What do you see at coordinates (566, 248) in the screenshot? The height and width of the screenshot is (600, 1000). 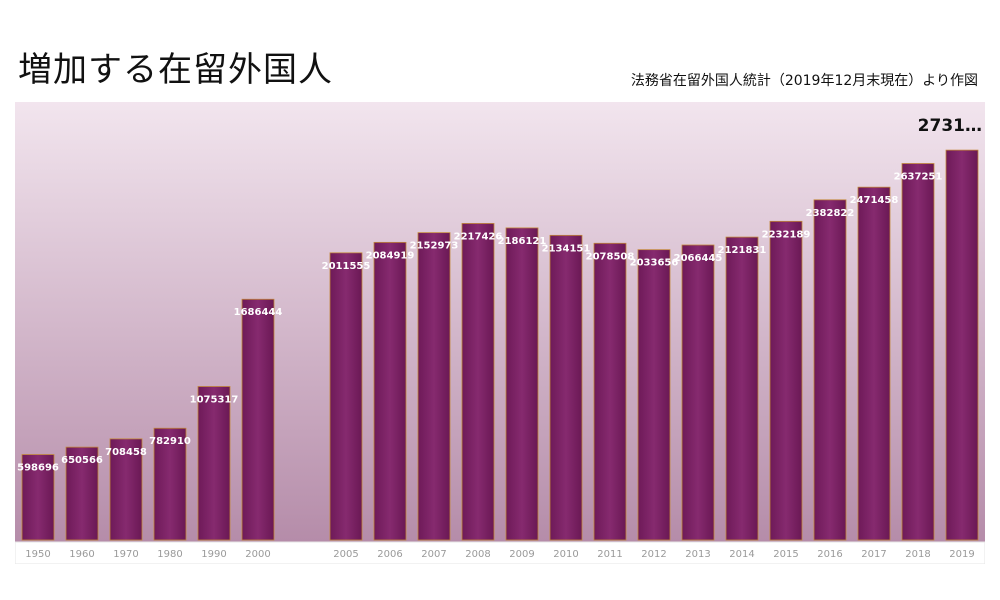 I see `bar-value-label: 2134151` at bounding box center [566, 248].